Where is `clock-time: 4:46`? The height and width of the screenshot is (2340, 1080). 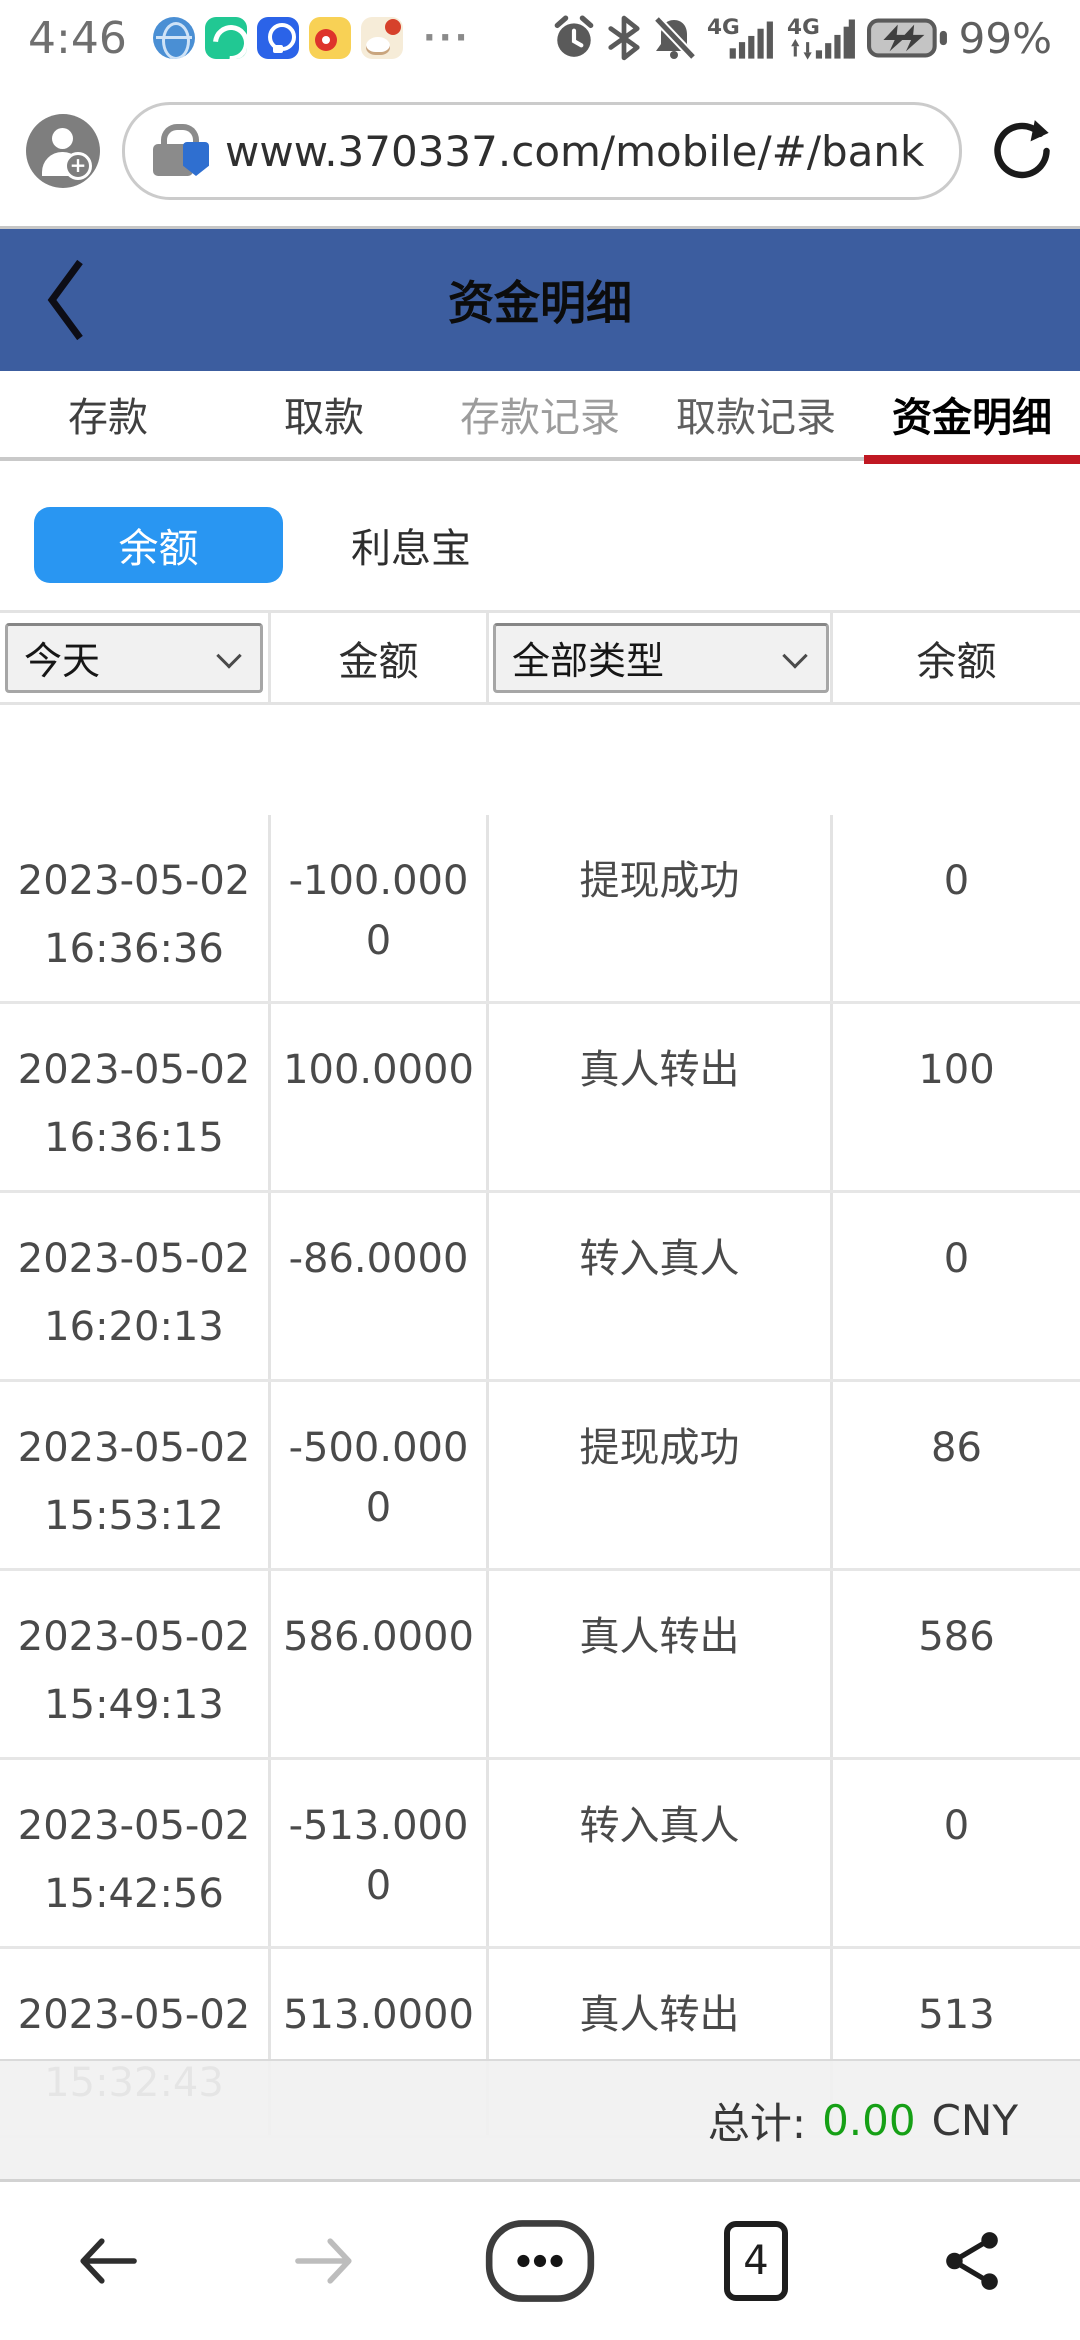
clock-time: 4:46 is located at coordinates (77, 38).